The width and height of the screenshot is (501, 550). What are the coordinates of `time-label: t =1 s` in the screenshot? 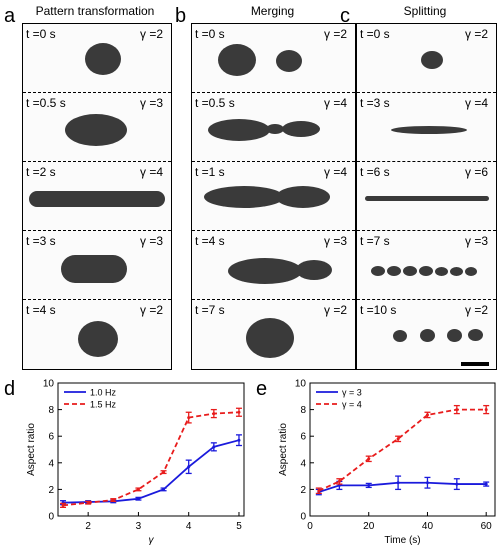 It's located at (210, 172).